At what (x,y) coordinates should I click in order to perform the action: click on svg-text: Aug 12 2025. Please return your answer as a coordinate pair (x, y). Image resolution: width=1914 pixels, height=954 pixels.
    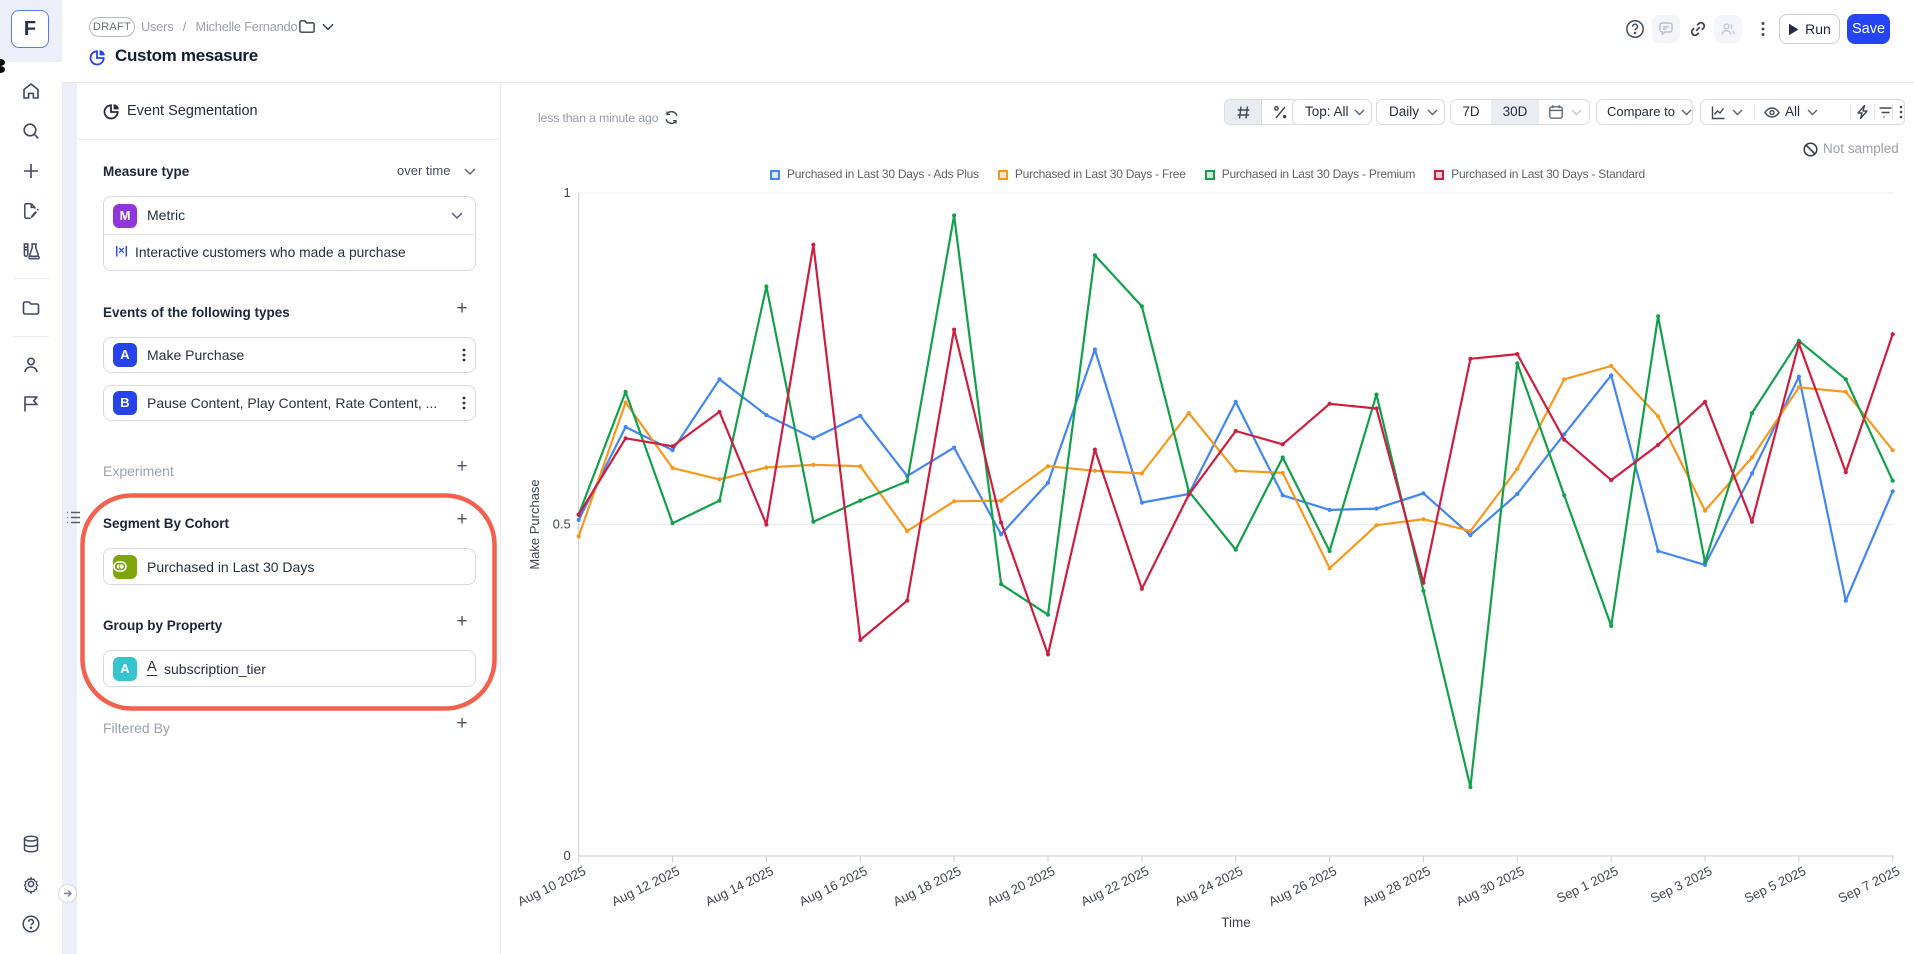
    Looking at the image, I should click on (645, 886).